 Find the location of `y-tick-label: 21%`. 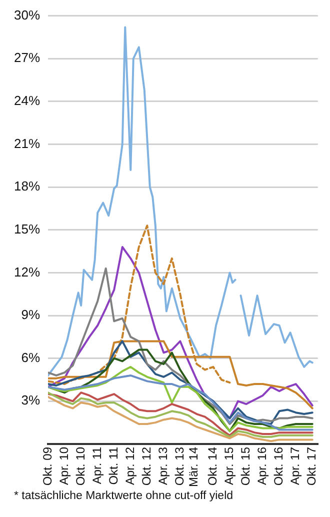

y-tick-label: 21% is located at coordinates (27, 143).